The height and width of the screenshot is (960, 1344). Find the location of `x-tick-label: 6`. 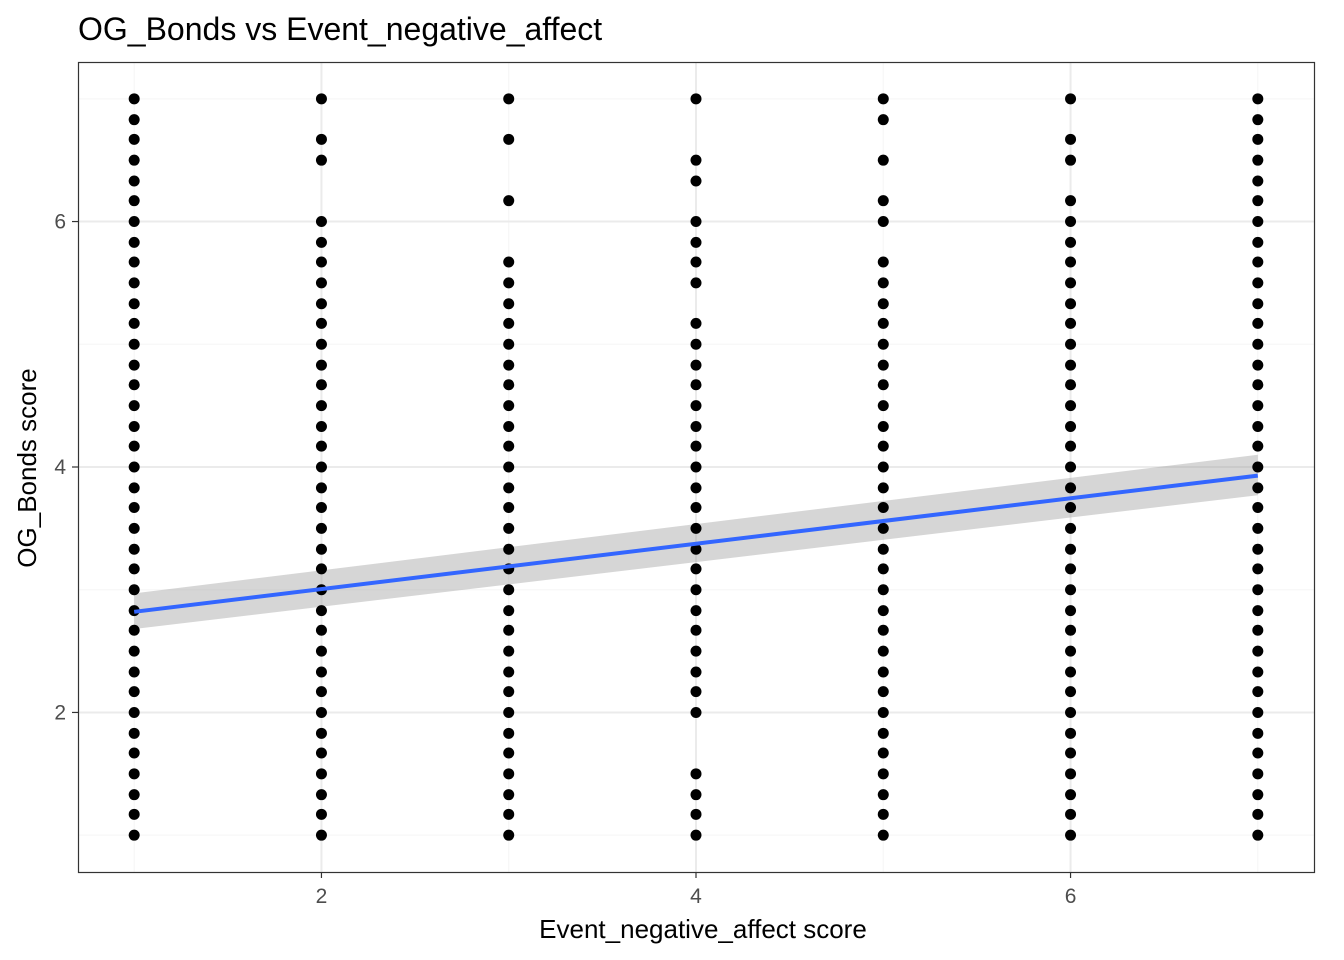

x-tick-label: 6 is located at coordinates (1071, 896).